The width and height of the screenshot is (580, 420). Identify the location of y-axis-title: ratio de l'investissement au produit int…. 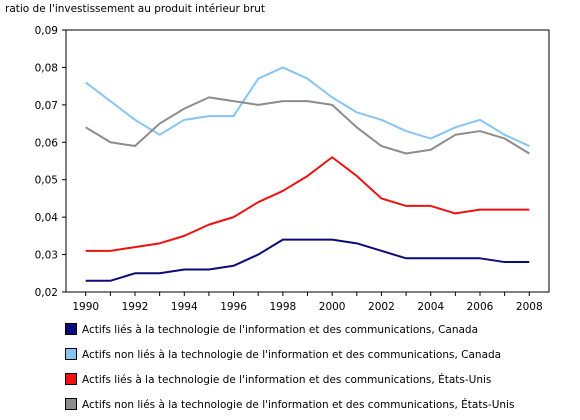
(135, 9).